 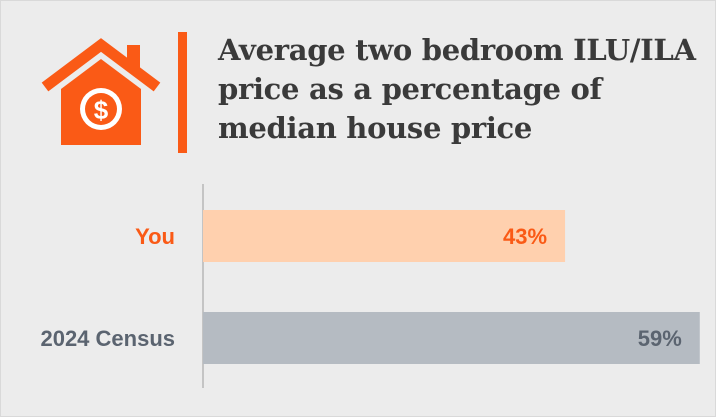 I want to click on bar-2024-census, so click(x=451, y=338).